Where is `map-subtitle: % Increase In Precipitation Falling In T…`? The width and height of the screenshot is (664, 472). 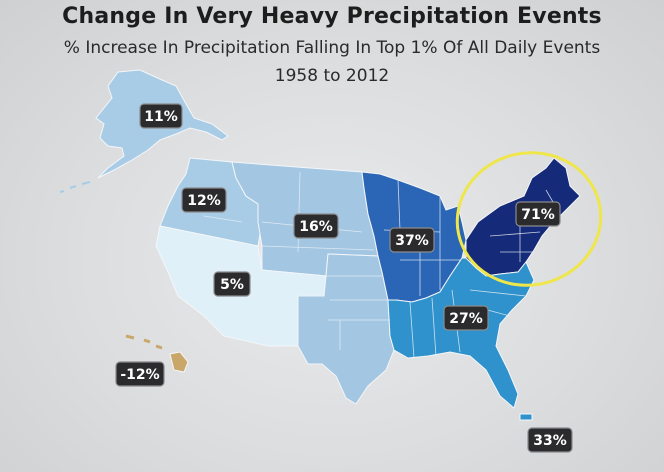 map-subtitle: % Increase In Precipitation Falling In T… is located at coordinates (332, 48).